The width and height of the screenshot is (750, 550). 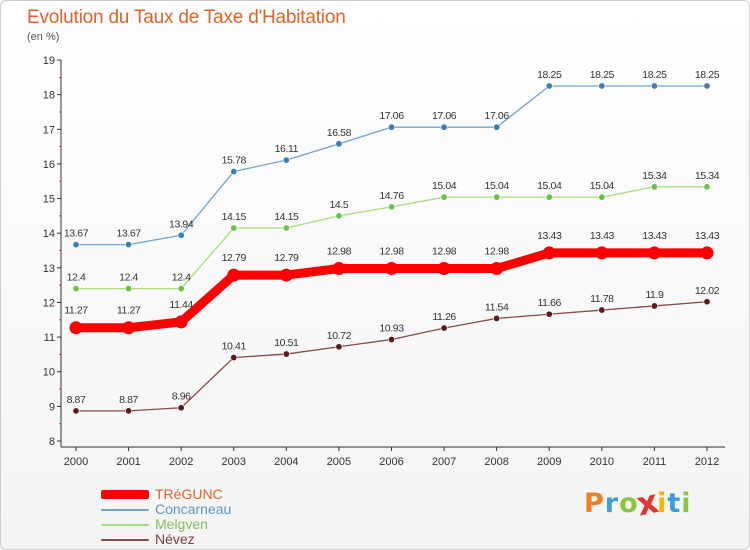 I want to click on y-tick-label: 10, so click(x=49, y=373).